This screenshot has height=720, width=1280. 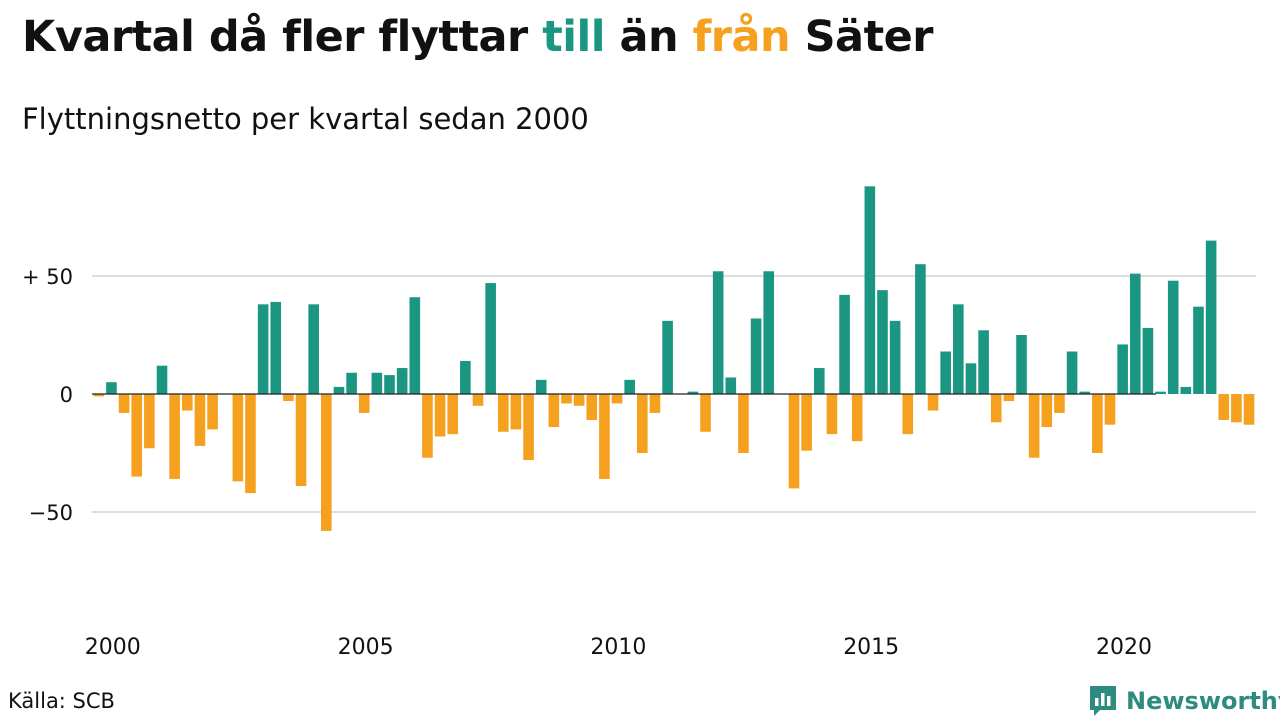 What do you see at coordinates (1103, 701) in the screenshot?
I see `newsworthy-logo-icon` at bounding box center [1103, 701].